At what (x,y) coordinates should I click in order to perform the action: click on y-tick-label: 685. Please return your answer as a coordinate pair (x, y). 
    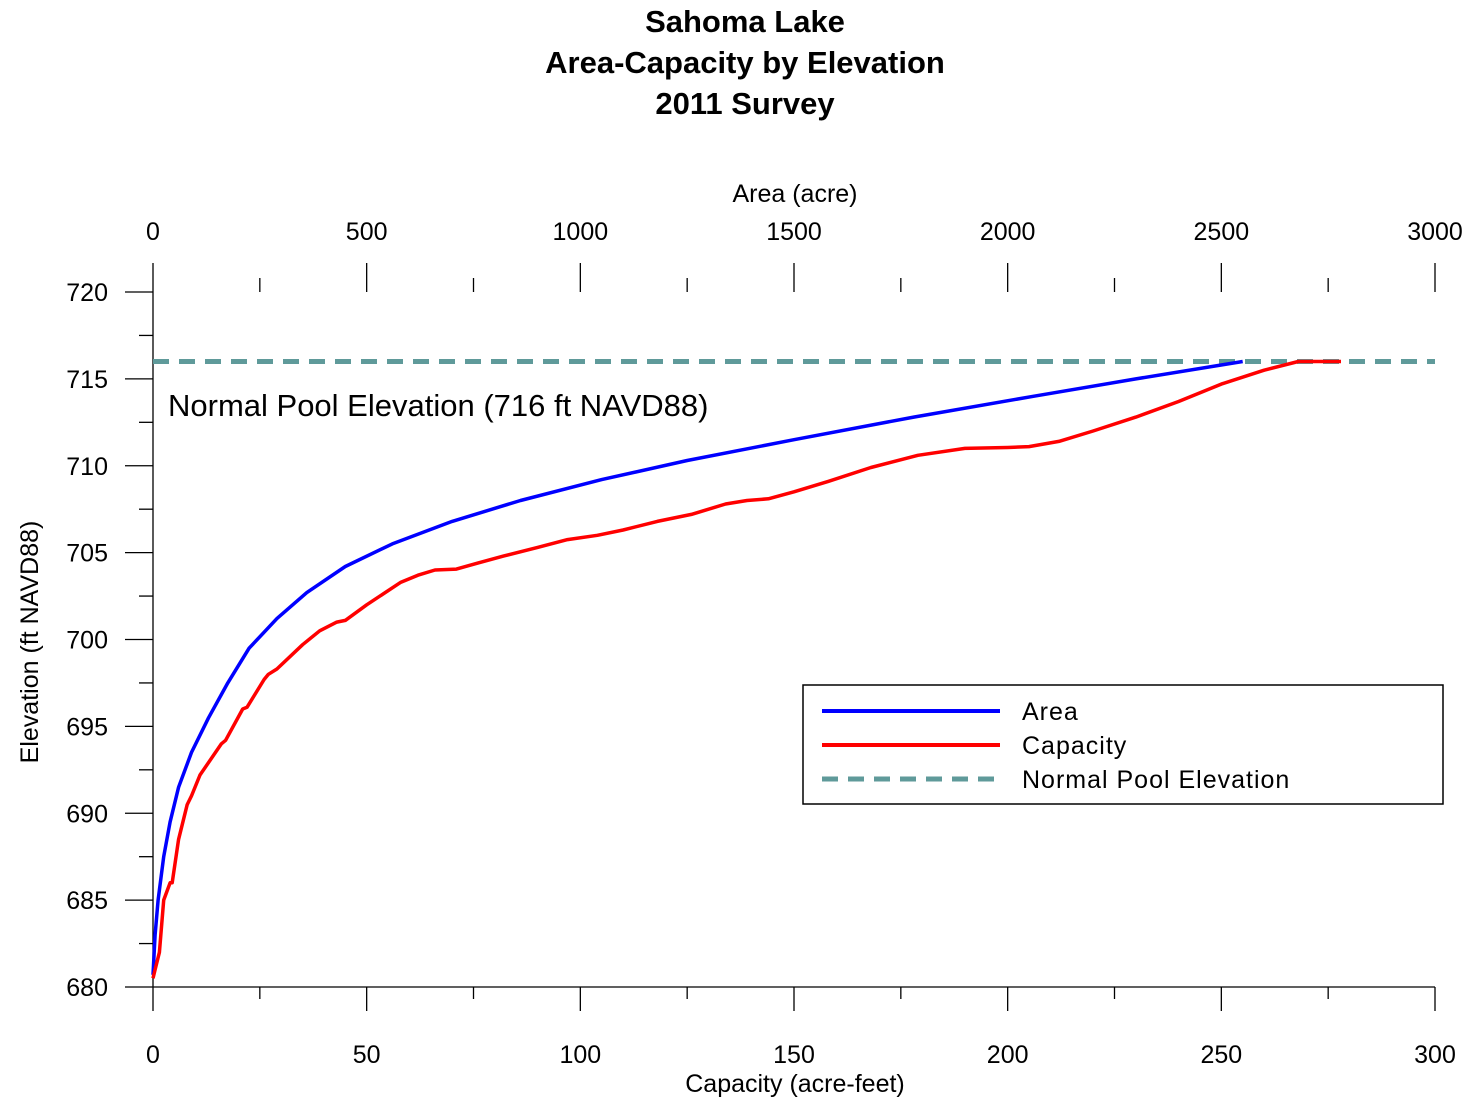
    Looking at the image, I should click on (87, 901).